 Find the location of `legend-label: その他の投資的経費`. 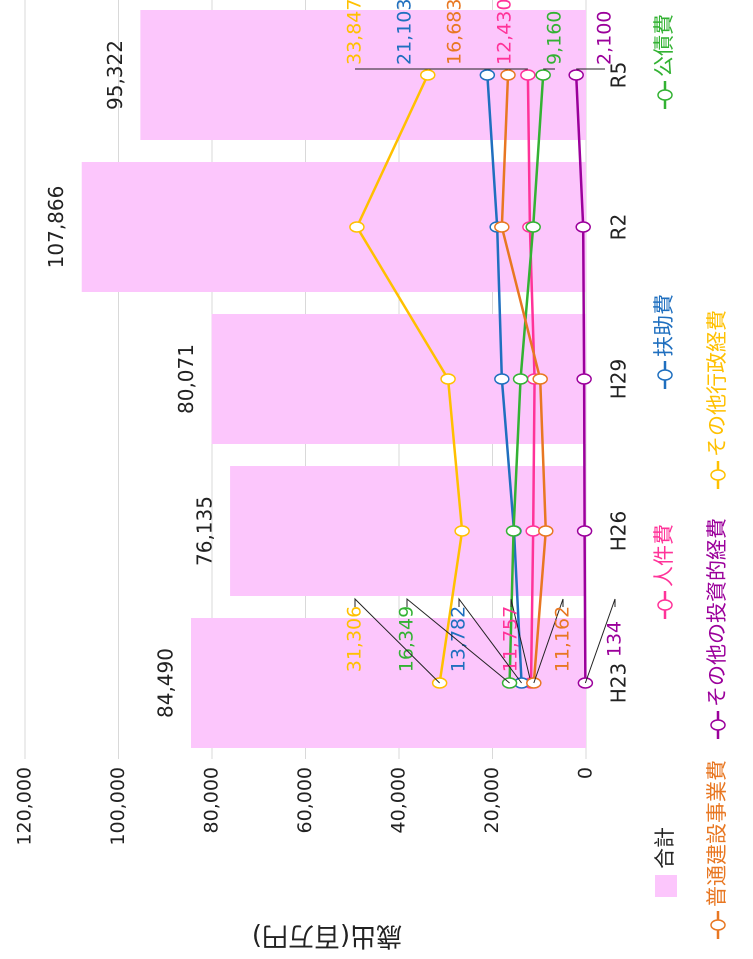

legend-label: その他の投資的経費 is located at coordinates (717, 612).